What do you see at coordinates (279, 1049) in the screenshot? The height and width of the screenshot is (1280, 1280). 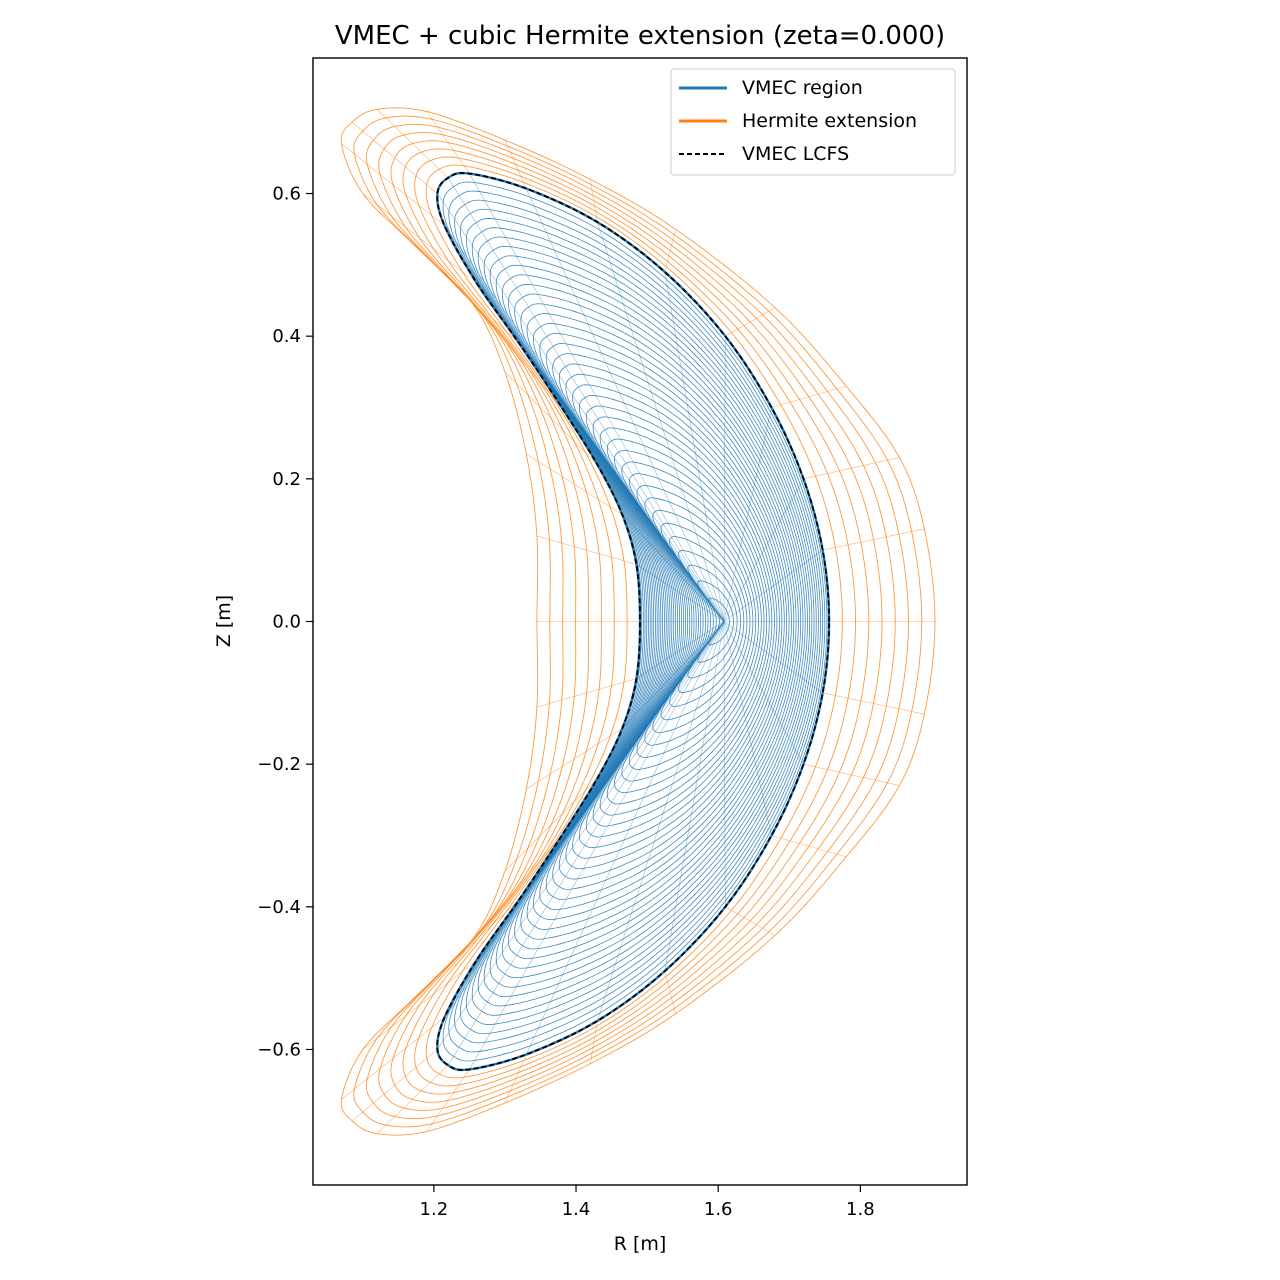 I see `y-tick-label: −0.6` at bounding box center [279, 1049].